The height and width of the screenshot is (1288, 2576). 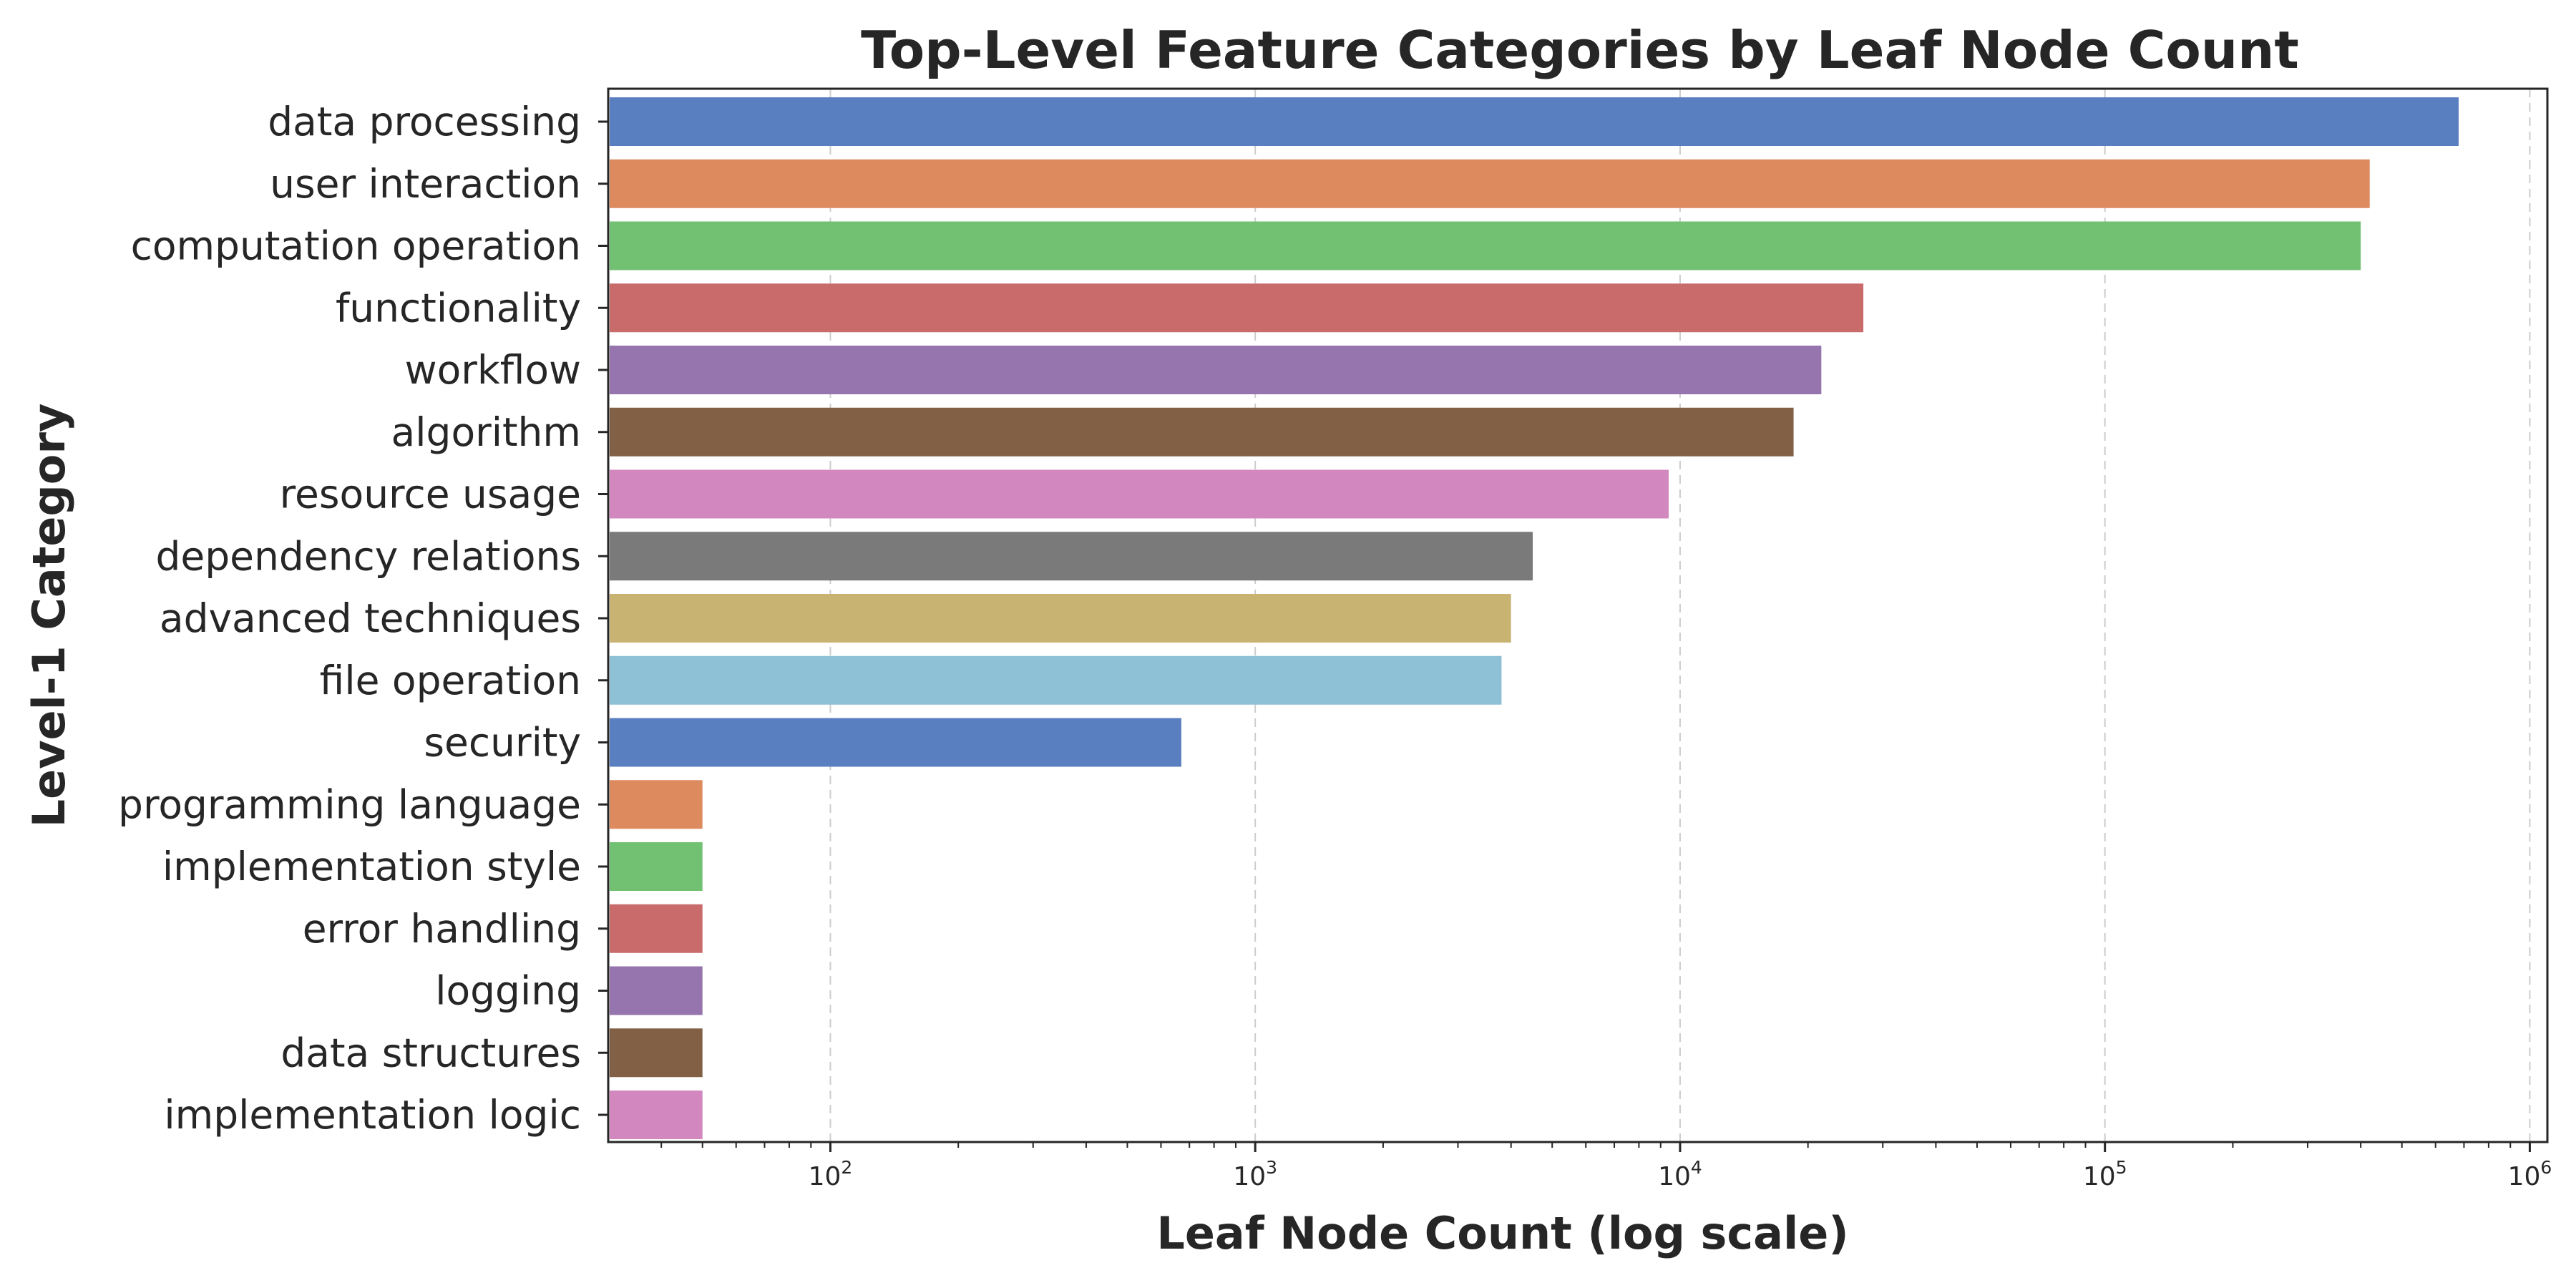 I want to click on bar-data-processing, so click(x=1534, y=122).